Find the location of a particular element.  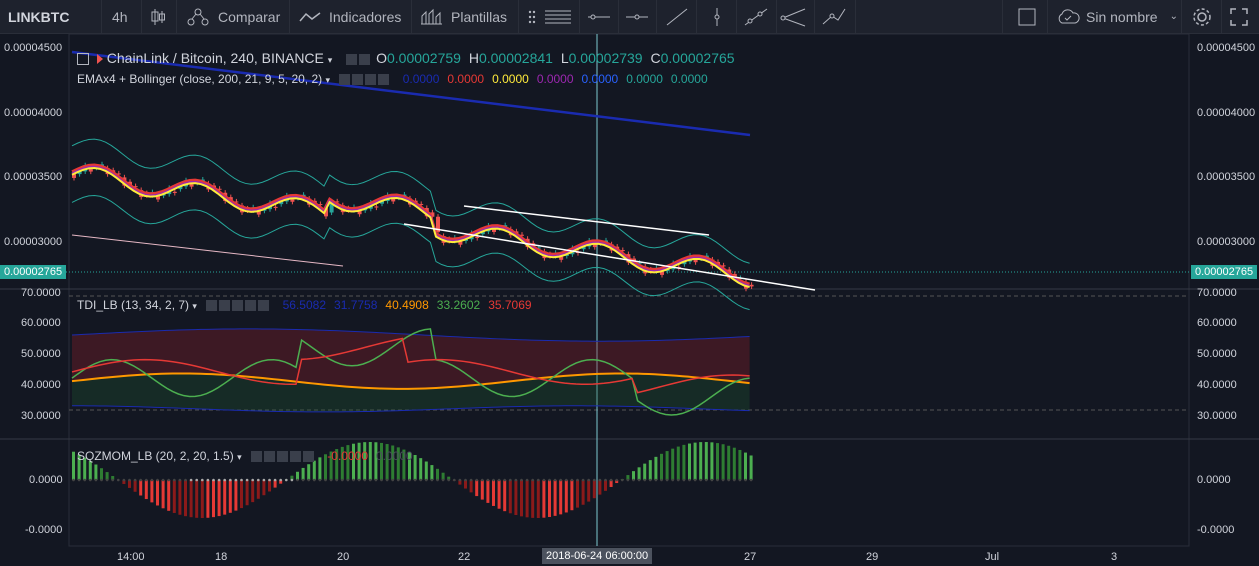

tdi-axis-label-left: 60.0000 is located at coordinates (41, 323).